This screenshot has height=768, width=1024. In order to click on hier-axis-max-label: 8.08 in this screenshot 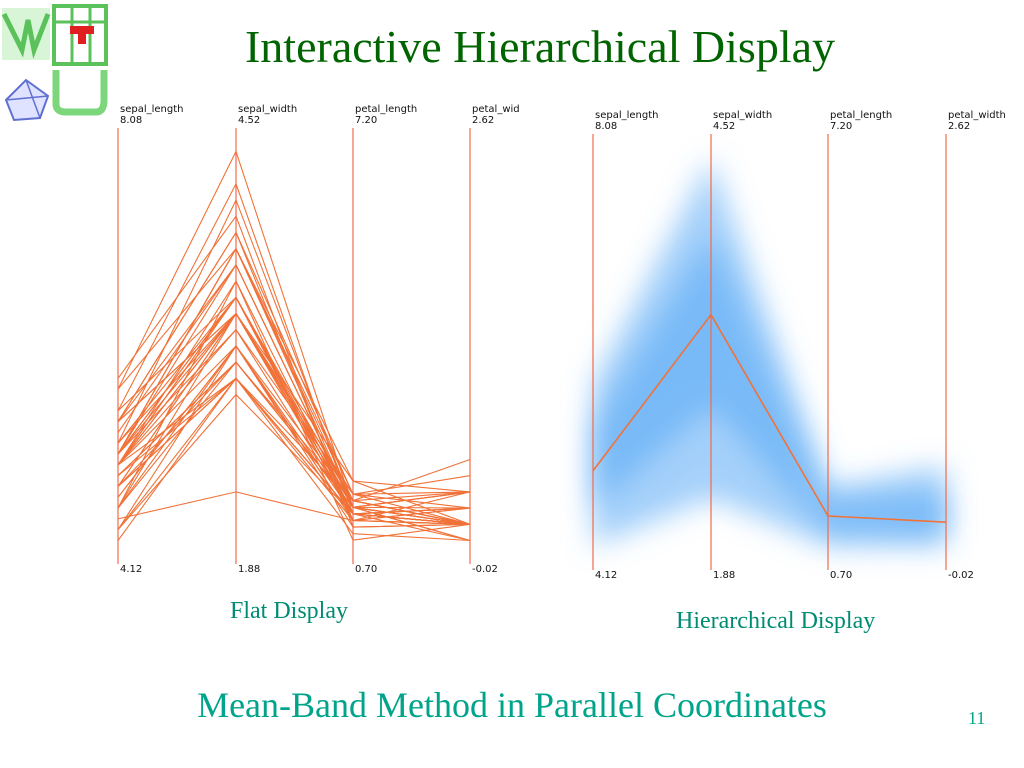, I will do `click(606, 126)`.